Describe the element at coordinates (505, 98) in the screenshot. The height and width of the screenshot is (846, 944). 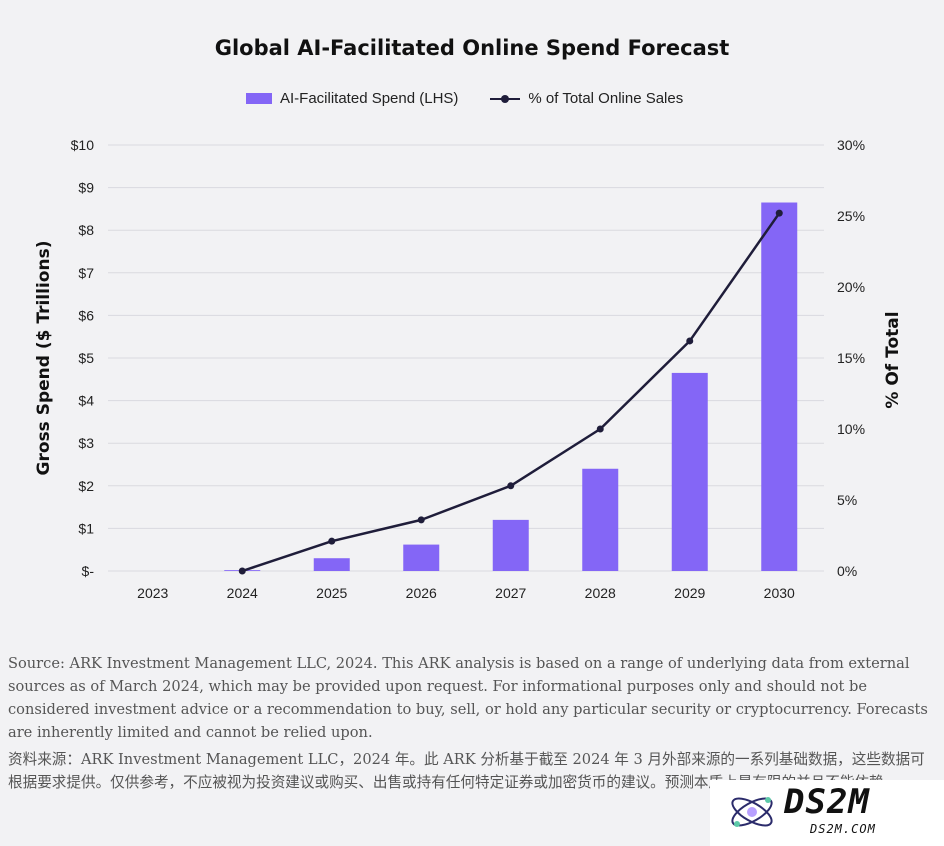
I see `legend-line-swatch` at that location.